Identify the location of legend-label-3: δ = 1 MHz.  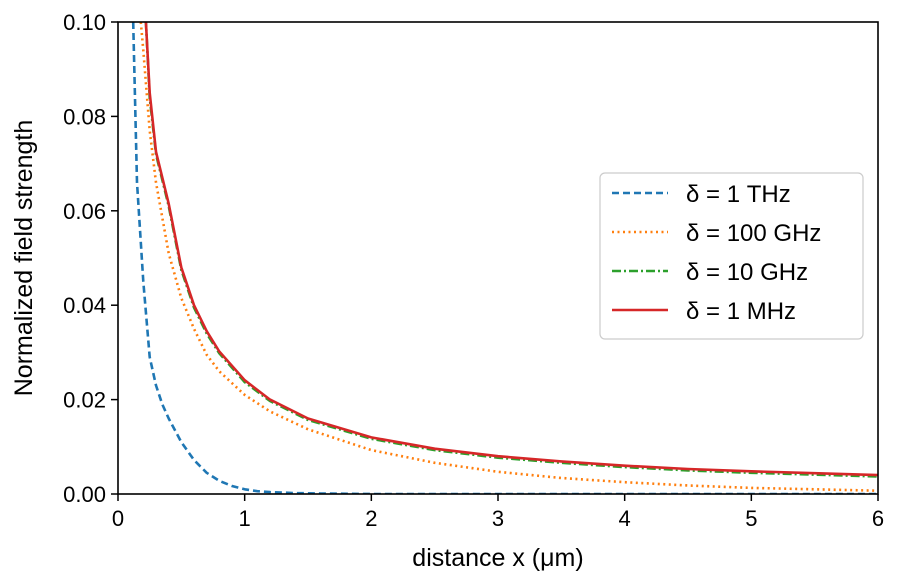
(741, 311).